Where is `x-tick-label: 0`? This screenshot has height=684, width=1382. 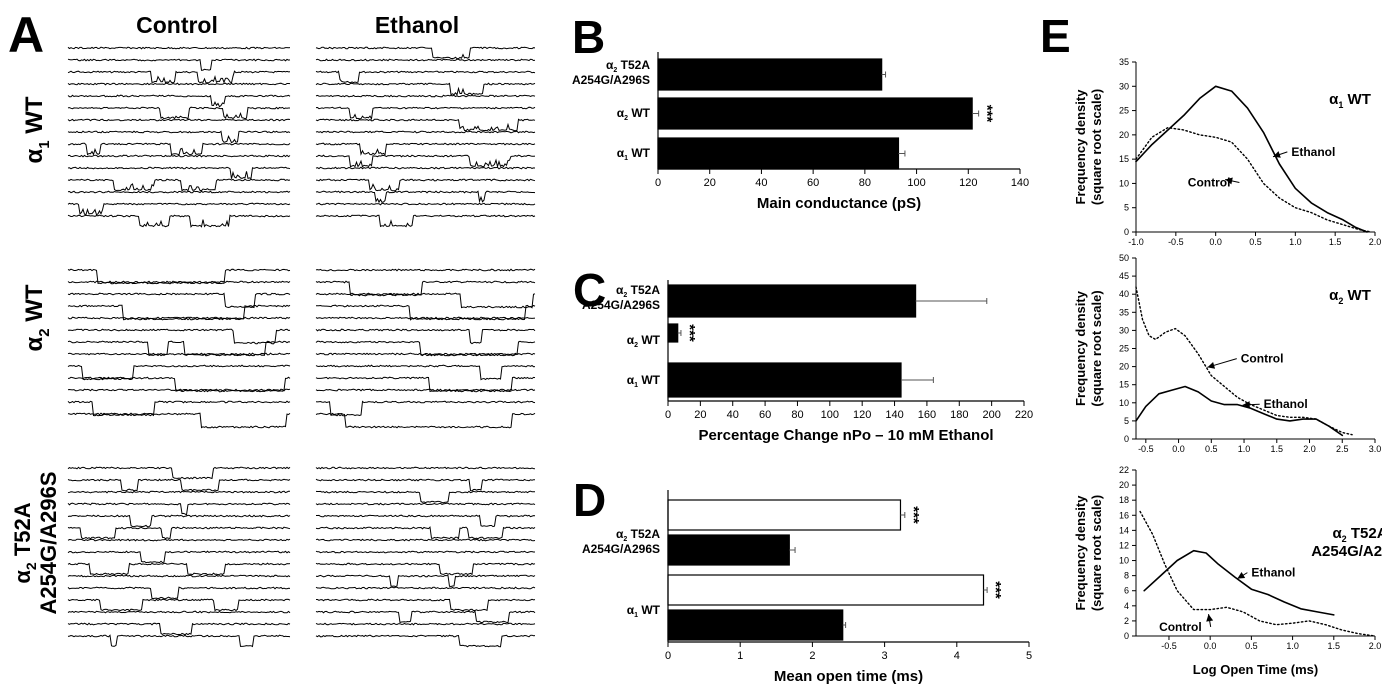
x-tick-label: 0 is located at coordinates (668, 656).